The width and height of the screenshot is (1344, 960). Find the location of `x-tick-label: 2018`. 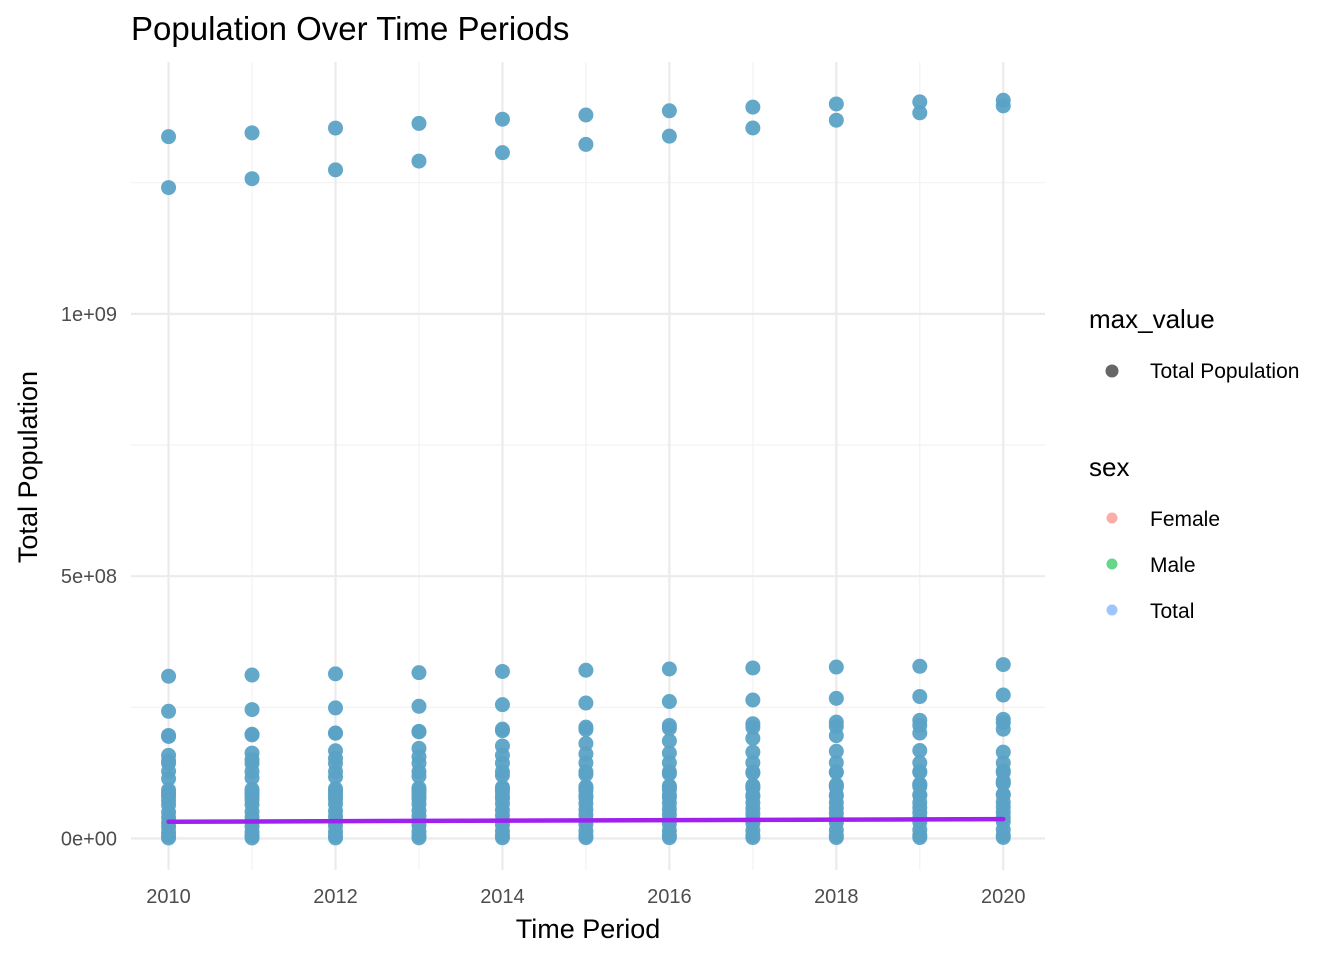

x-tick-label: 2018 is located at coordinates (836, 897).